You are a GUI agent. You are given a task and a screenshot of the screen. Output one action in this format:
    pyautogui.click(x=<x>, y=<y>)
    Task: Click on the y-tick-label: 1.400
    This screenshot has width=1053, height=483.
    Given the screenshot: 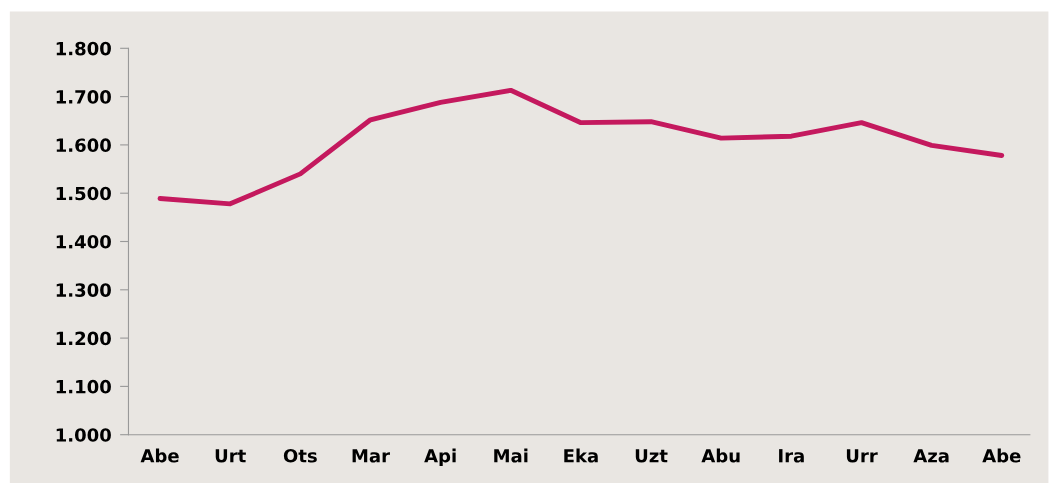 What is the action you would take?
    pyautogui.click(x=83, y=241)
    